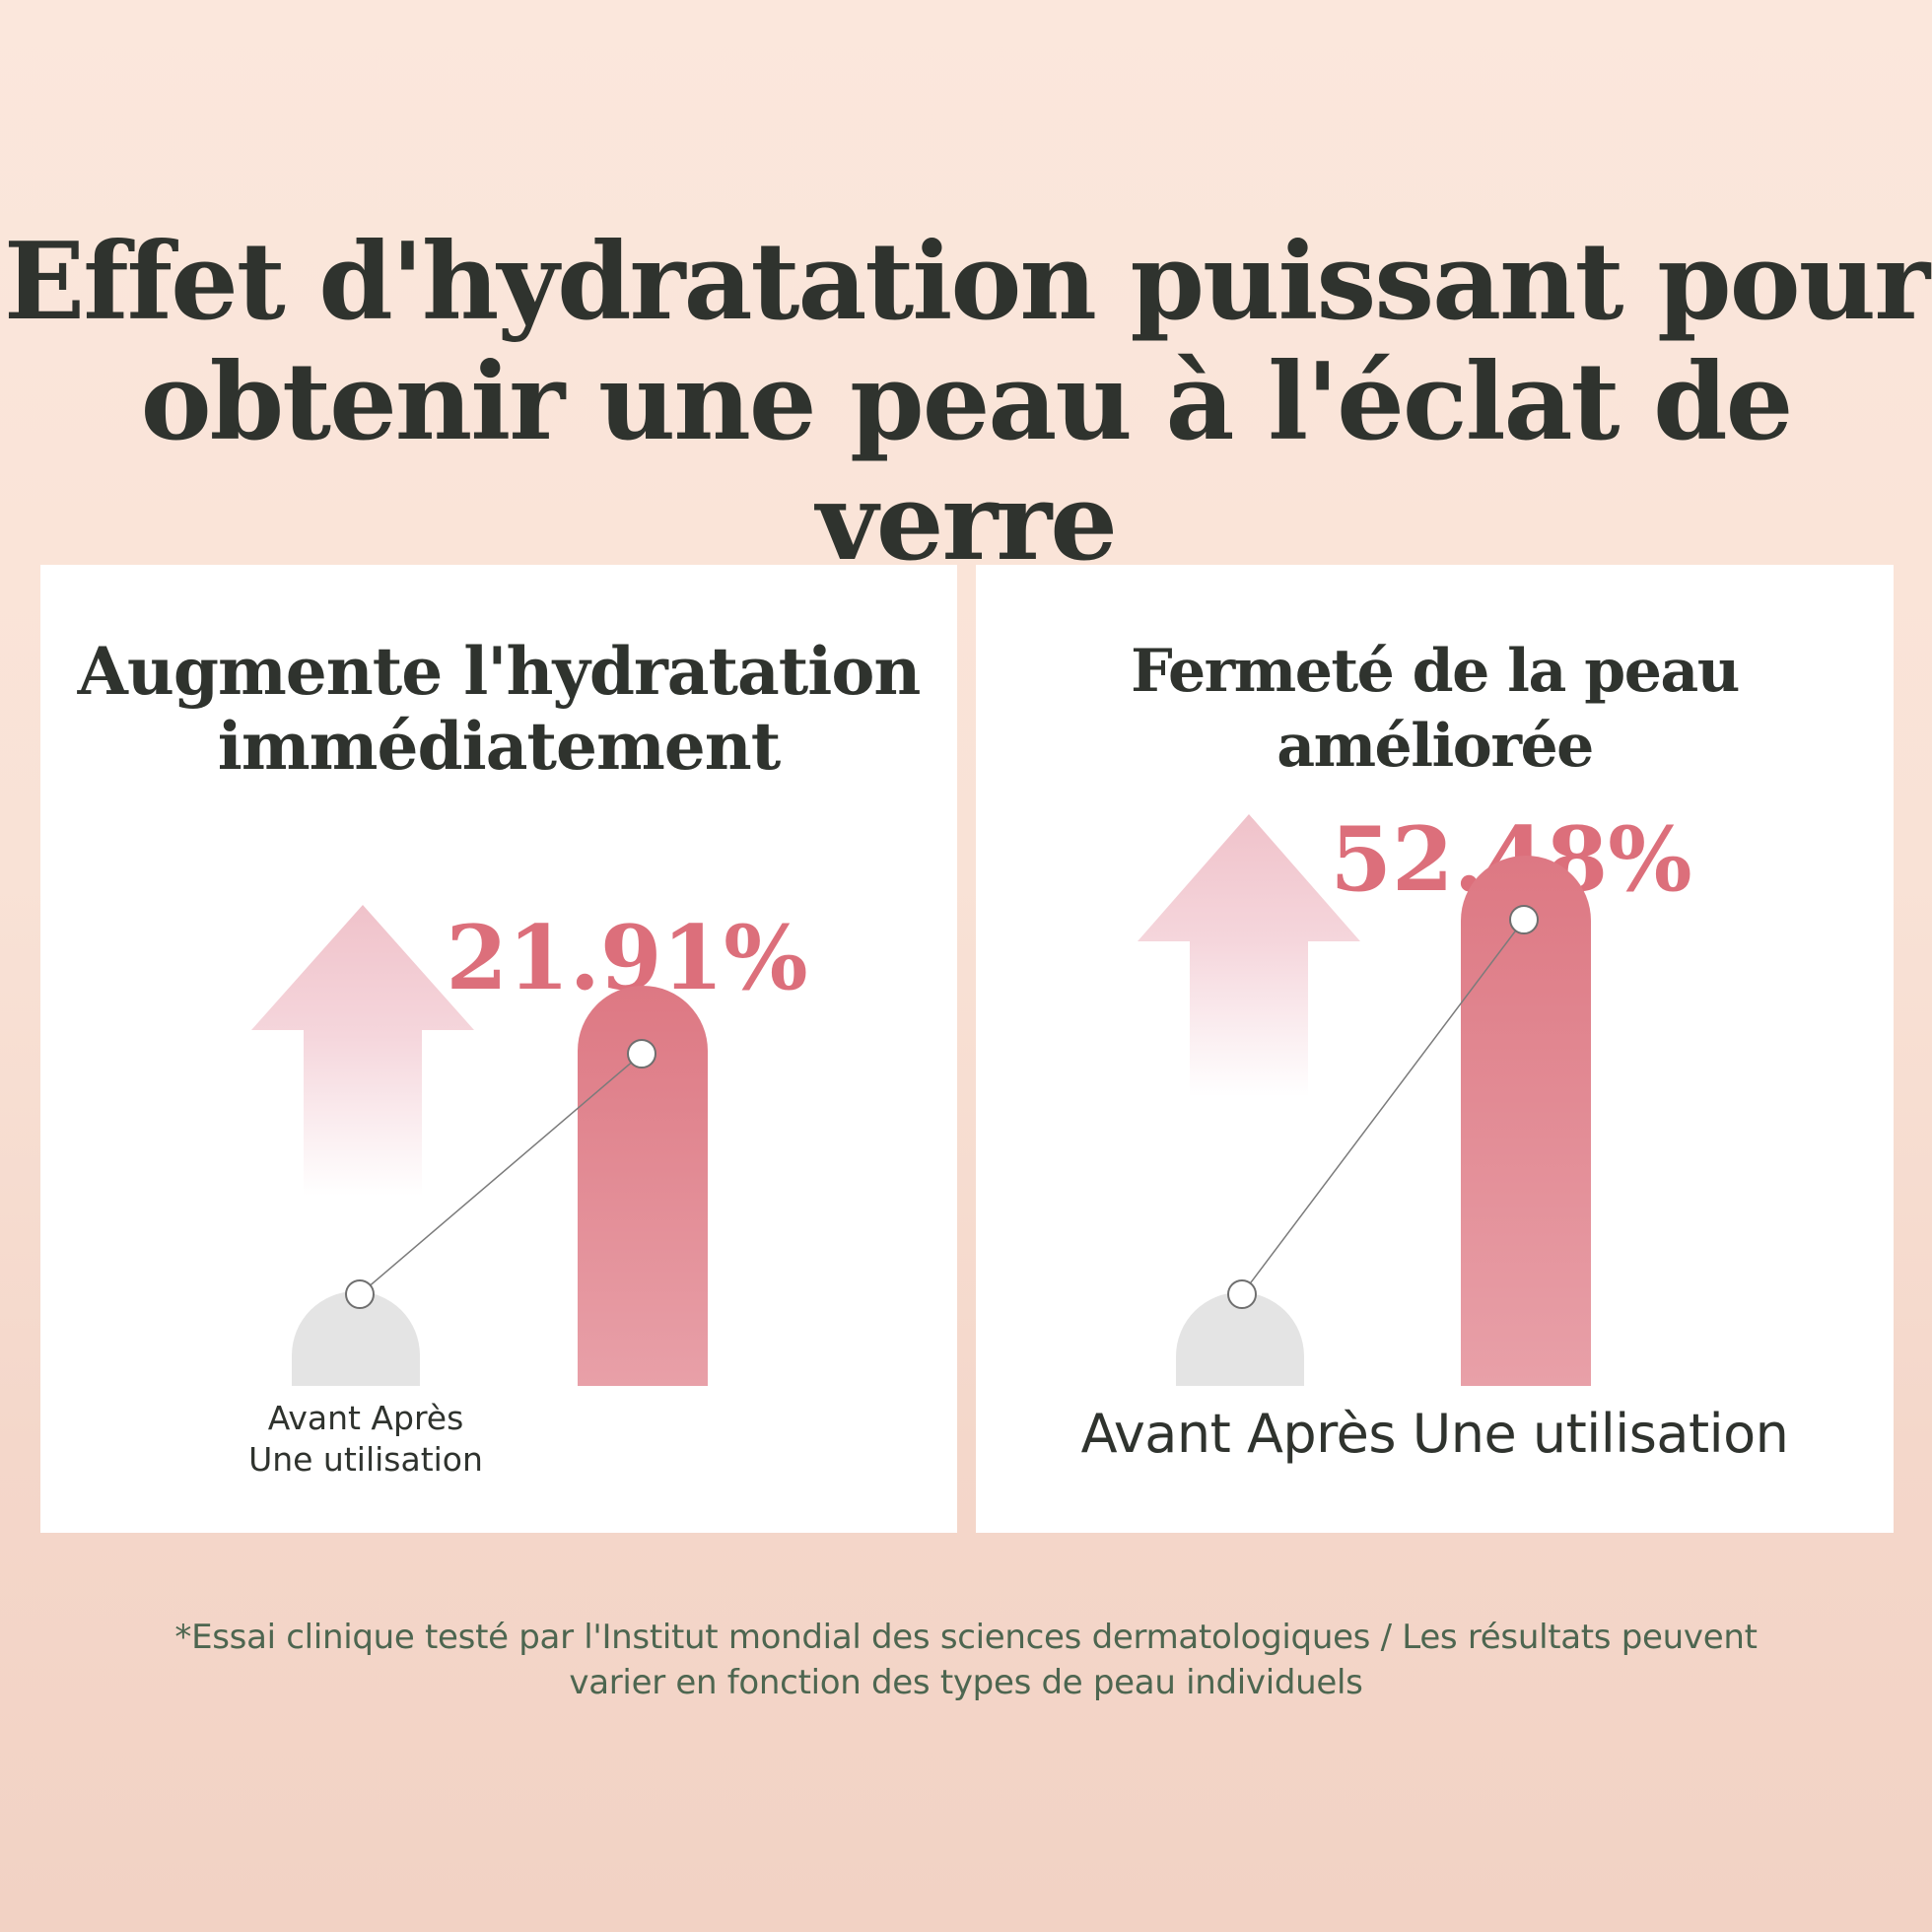 The height and width of the screenshot is (1932, 1932). I want to click on firmness-panel-title: Fermeté de la peau améliorée, so click(1435, 709).